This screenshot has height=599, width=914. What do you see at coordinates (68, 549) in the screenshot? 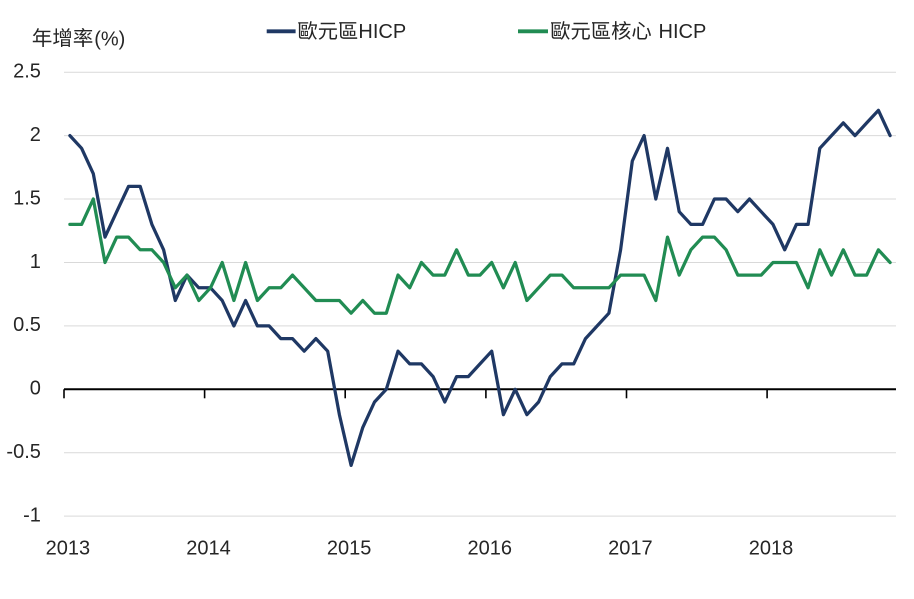
I see `svg-text: 2013` at bounding box center [68, 549].